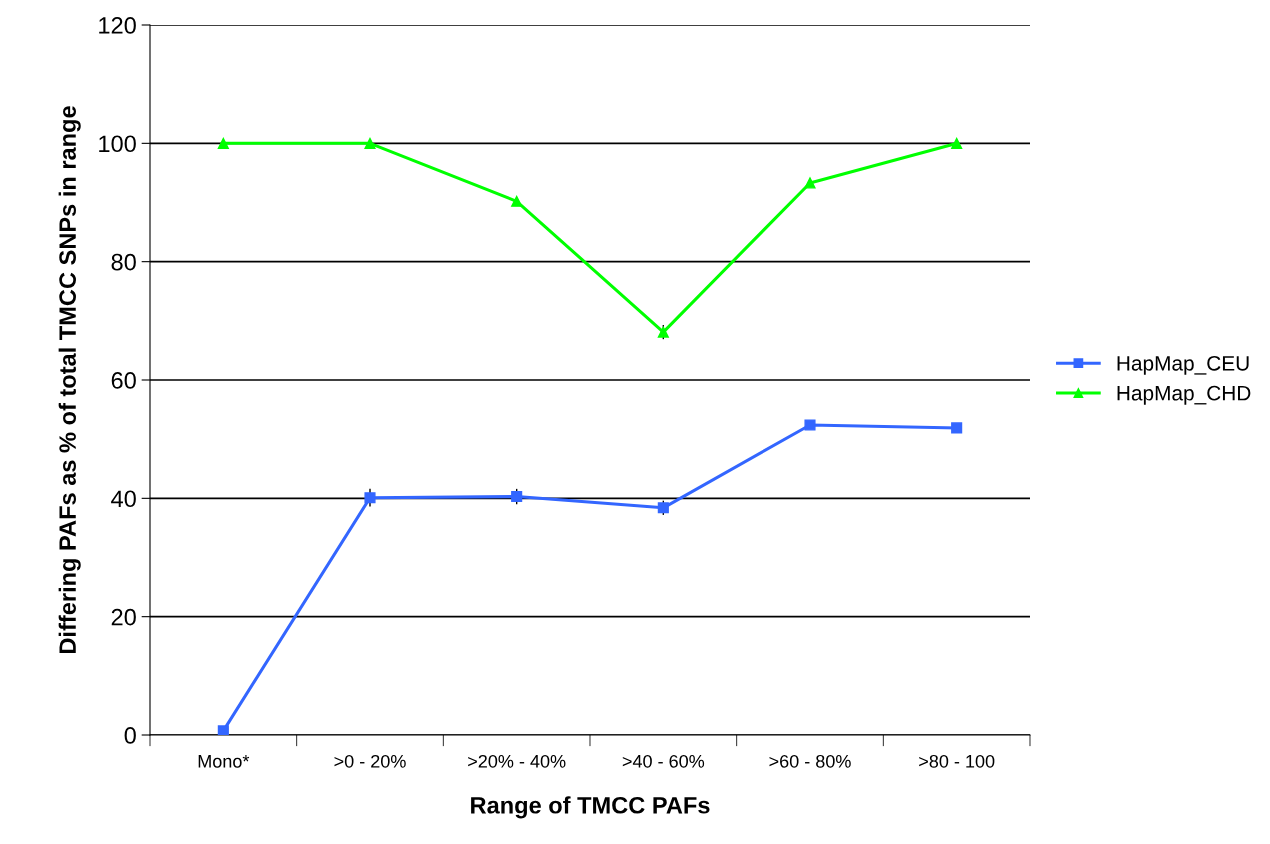 The image size is (1270, 844). What do you see at coordinates (957, 761) in the screenshot?
I see `x-tick-label: >80 - 100` at bounding box center [957, 761].